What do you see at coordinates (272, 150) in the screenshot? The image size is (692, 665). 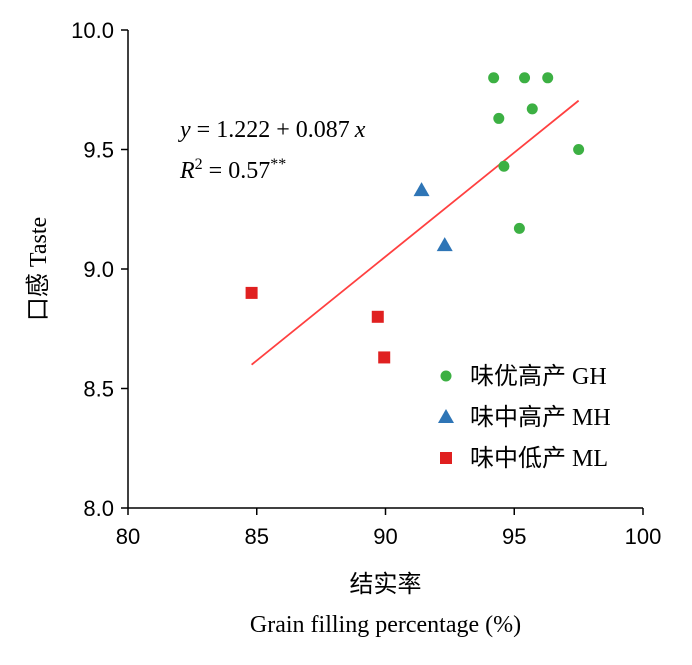 I see `regression-equation: y = 1.222 + 0.087 x R2 = 0.57**` at bounding box center [272, 150].